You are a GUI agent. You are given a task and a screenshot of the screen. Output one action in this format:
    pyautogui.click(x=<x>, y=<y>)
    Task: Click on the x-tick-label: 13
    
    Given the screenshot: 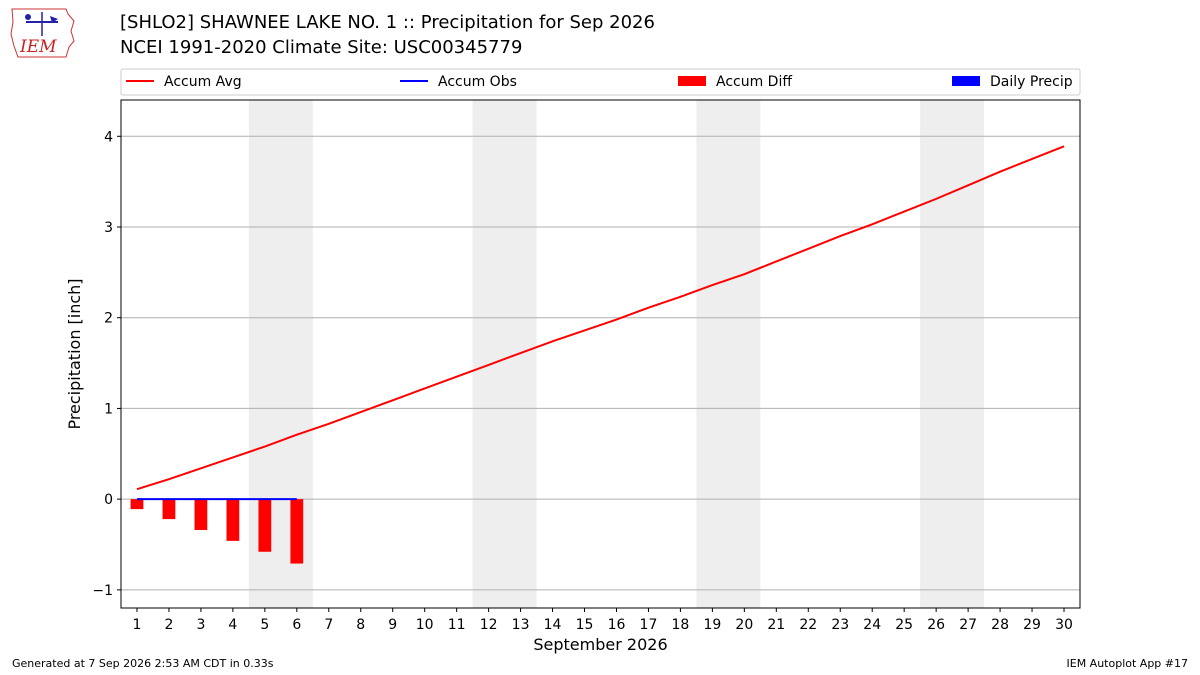 What is the action you would take?
    pyautogui.click(x=521, y=625)
    